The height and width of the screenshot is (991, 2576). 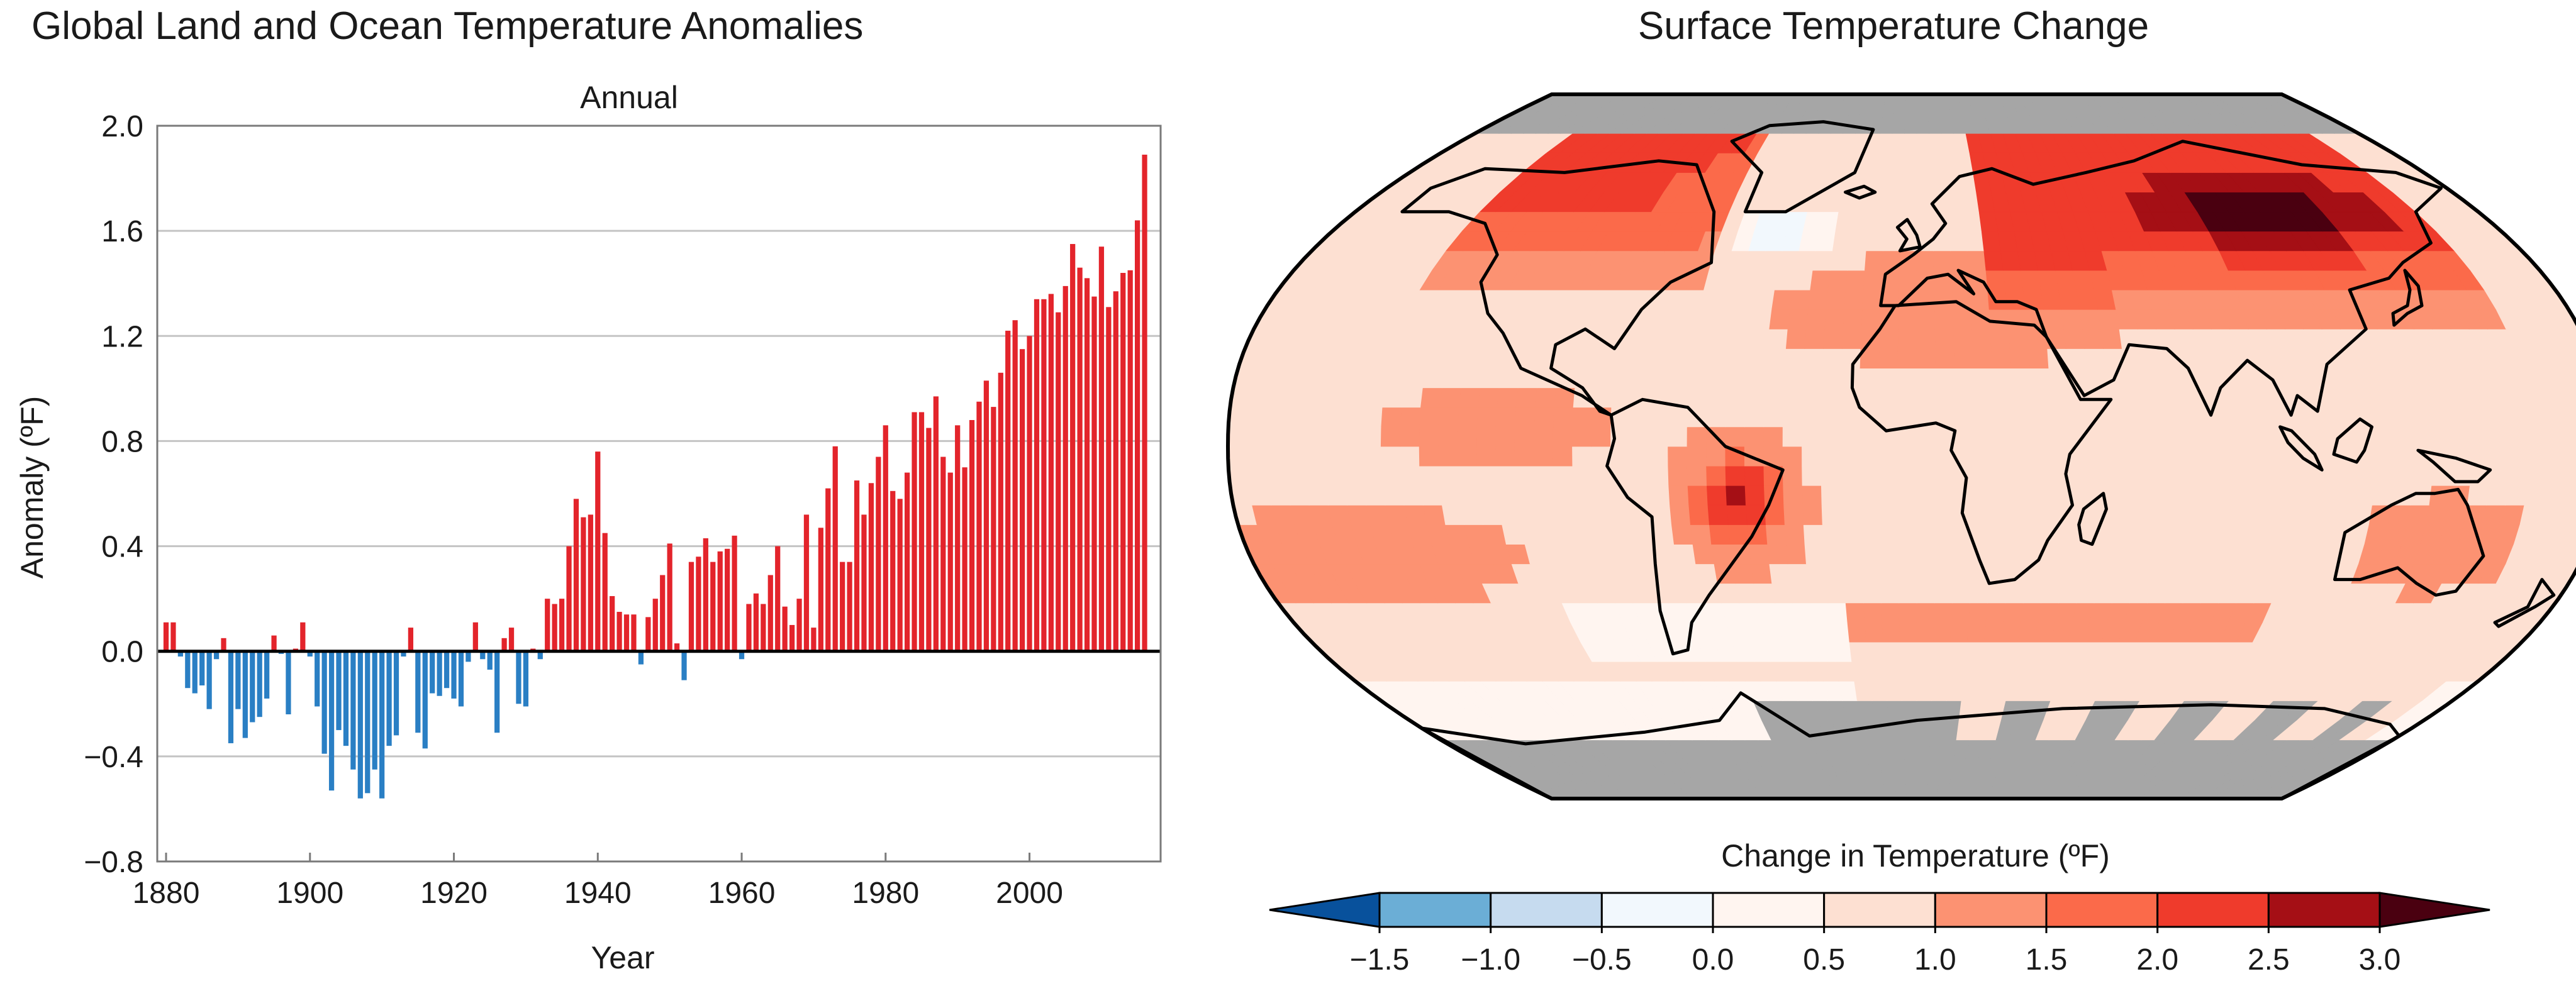 I want to click on bar-2012, so click(x=1115, y=471).